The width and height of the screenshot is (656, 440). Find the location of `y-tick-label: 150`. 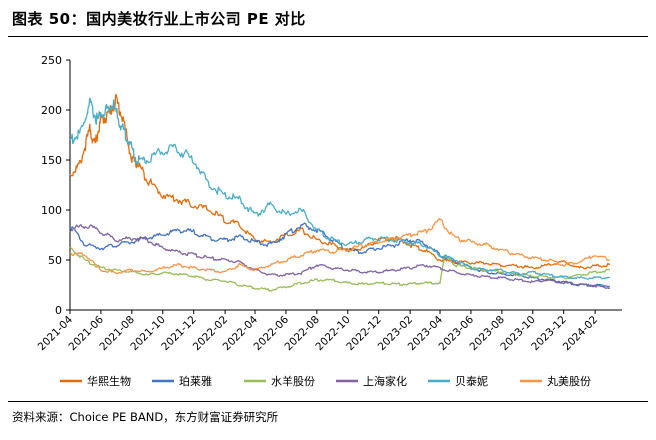

y-tick-label: 150 is located at coordinates (51, 160).